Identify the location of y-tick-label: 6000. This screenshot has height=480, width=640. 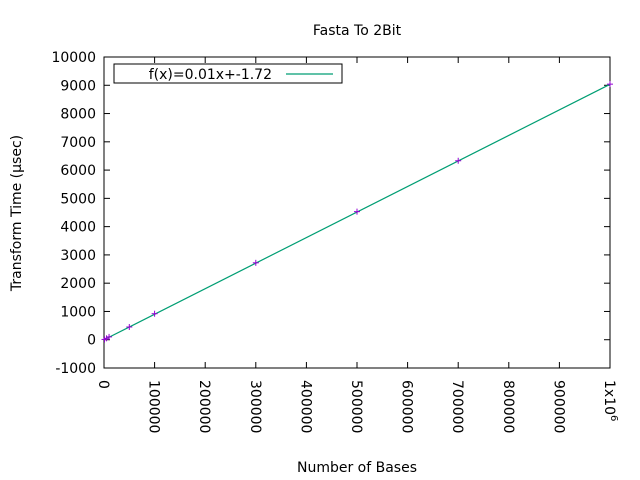
(78, 171).